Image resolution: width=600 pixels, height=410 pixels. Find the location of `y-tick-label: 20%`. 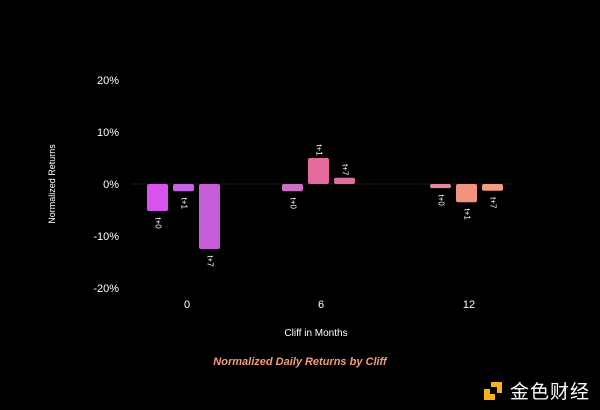

y-tick-label: 20% is located at coordinates (108, 81).